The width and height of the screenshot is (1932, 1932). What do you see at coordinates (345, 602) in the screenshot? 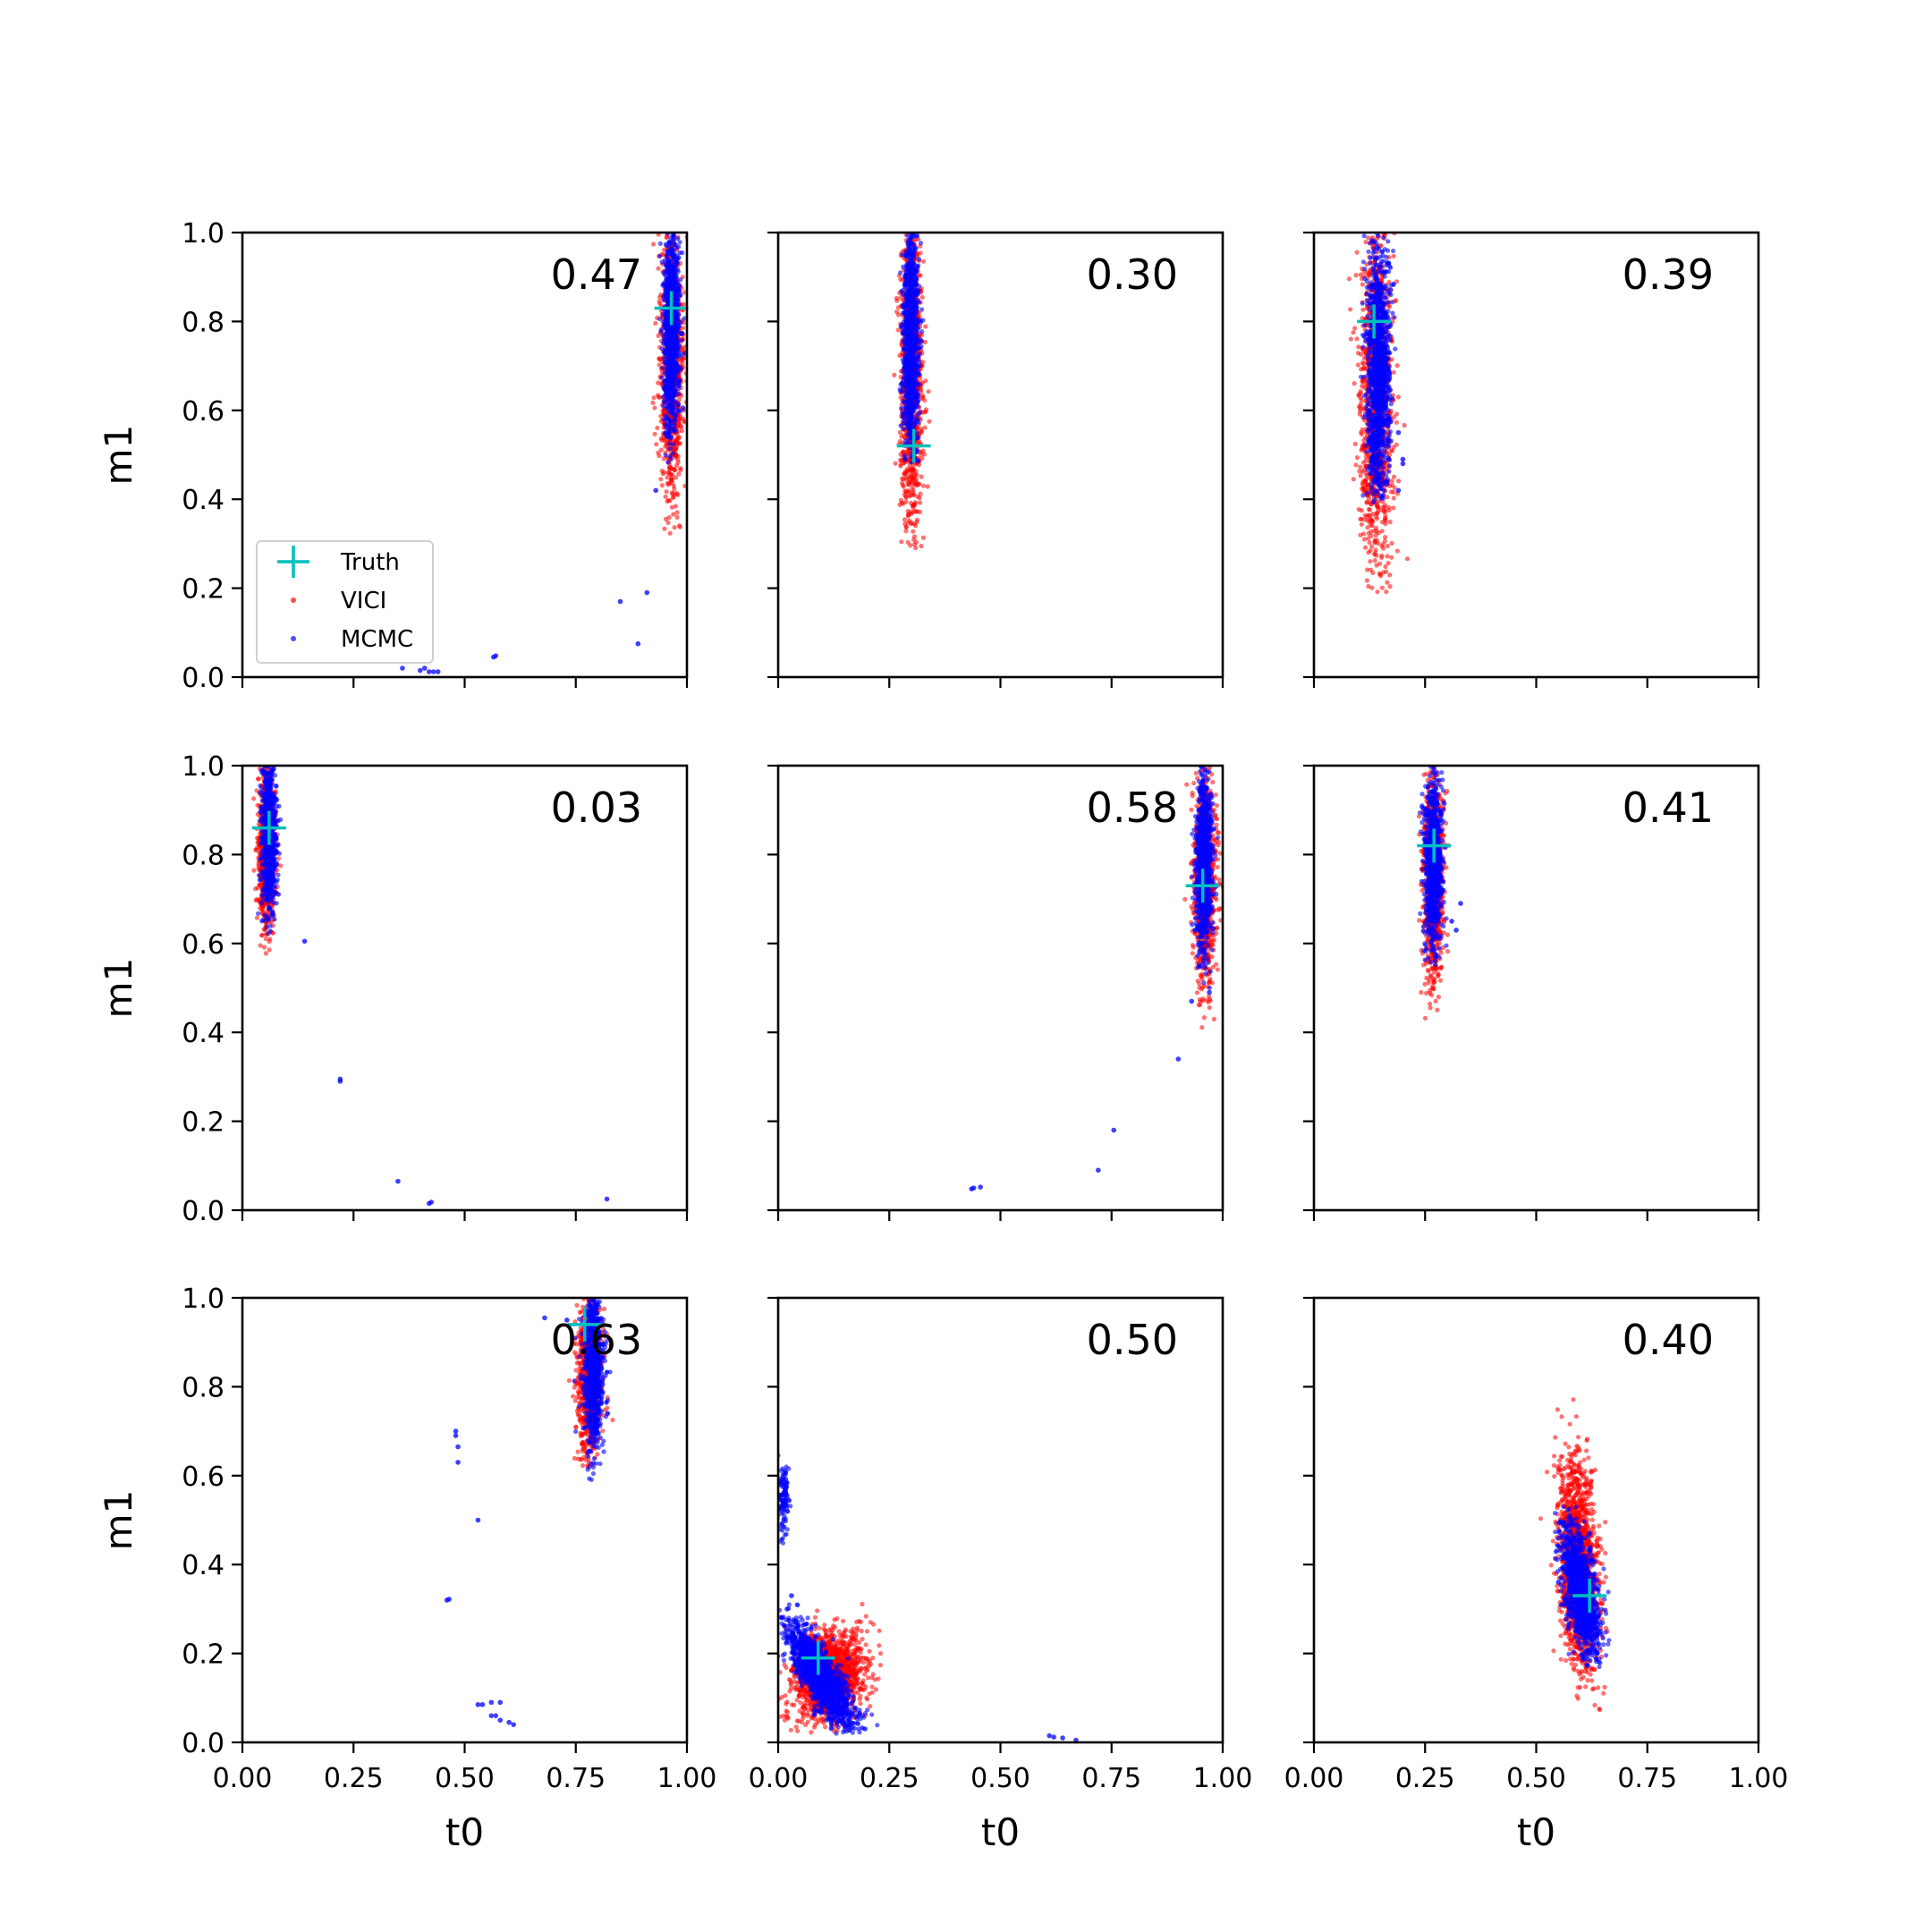
I see `legend-box` at bounding box center [345, 602].